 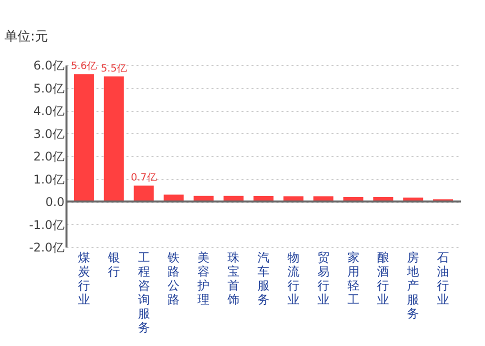 I want to click on y-tick-label: 5.0亿, so click(x=48, y=88).